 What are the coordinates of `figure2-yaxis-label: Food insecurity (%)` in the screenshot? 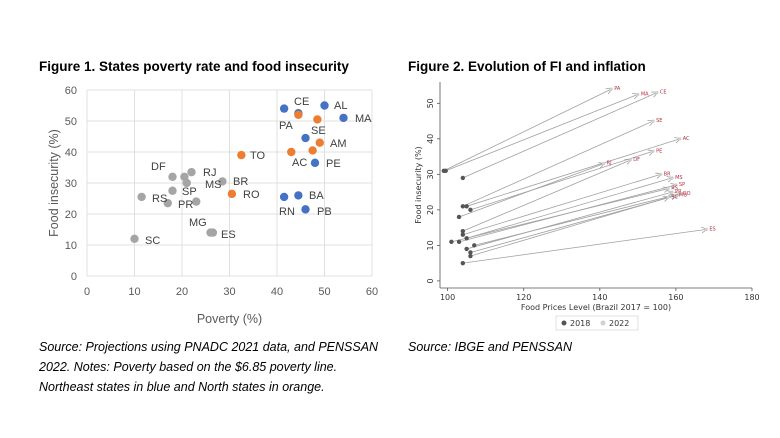 It's located at (418, 184).